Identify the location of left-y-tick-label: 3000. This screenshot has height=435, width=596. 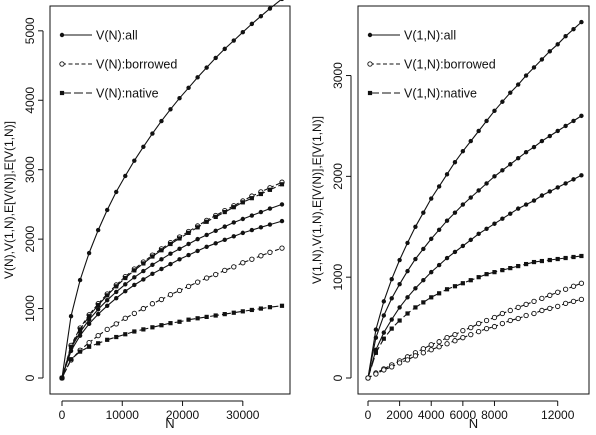
(30, 169).